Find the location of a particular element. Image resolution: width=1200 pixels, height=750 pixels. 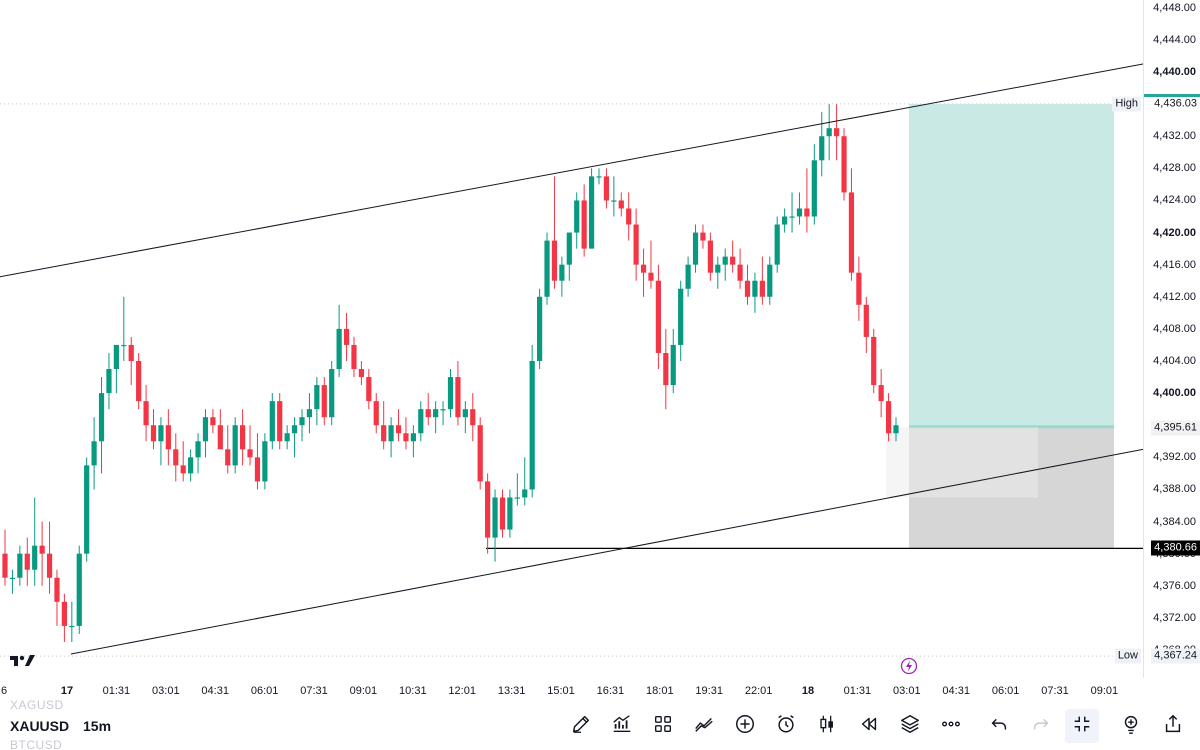

indicators-button is located at coordinates (622, 726).